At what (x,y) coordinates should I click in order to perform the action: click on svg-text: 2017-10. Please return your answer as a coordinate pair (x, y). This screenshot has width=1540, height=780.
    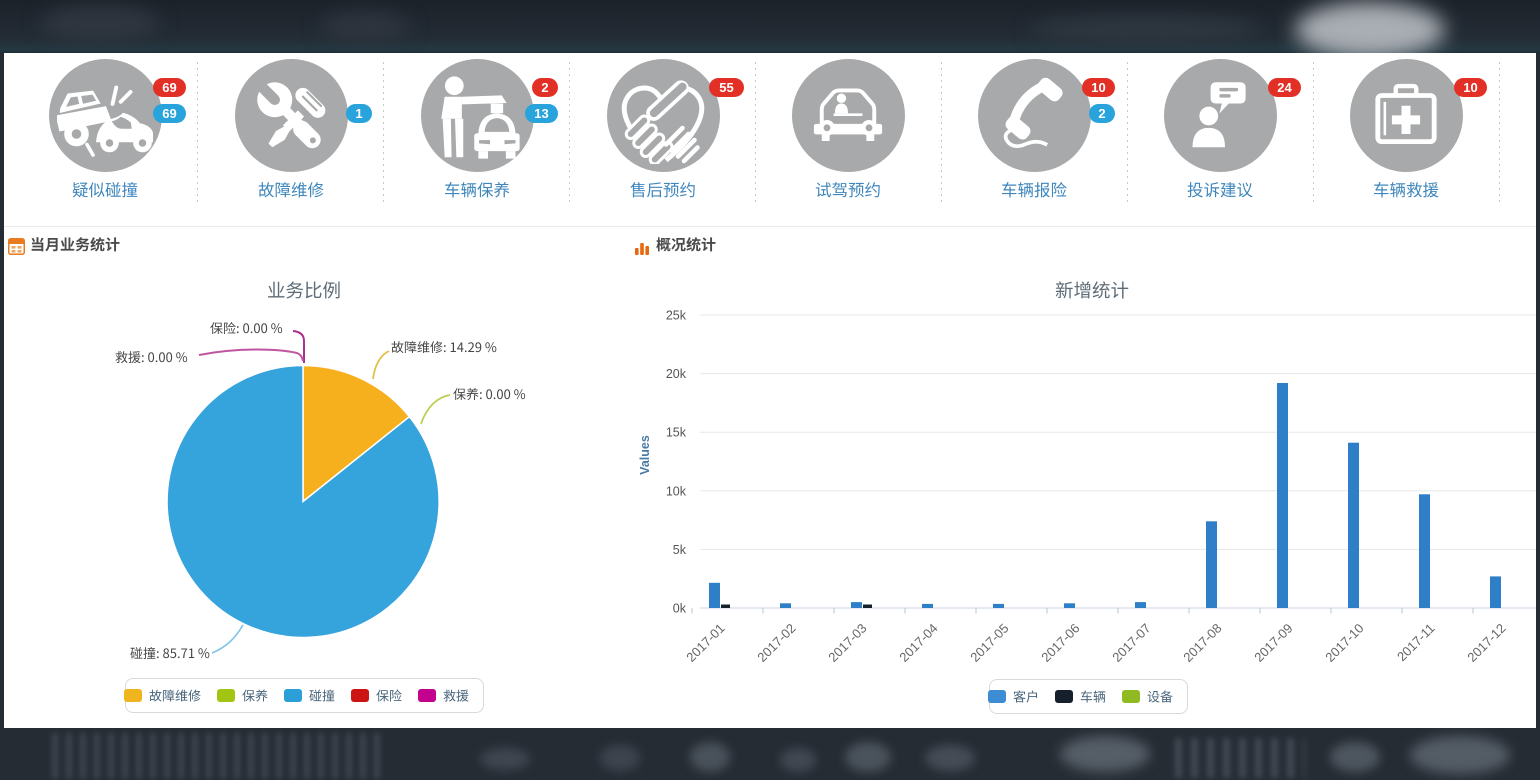
    Looking at the image, I should click on (1344, 643).